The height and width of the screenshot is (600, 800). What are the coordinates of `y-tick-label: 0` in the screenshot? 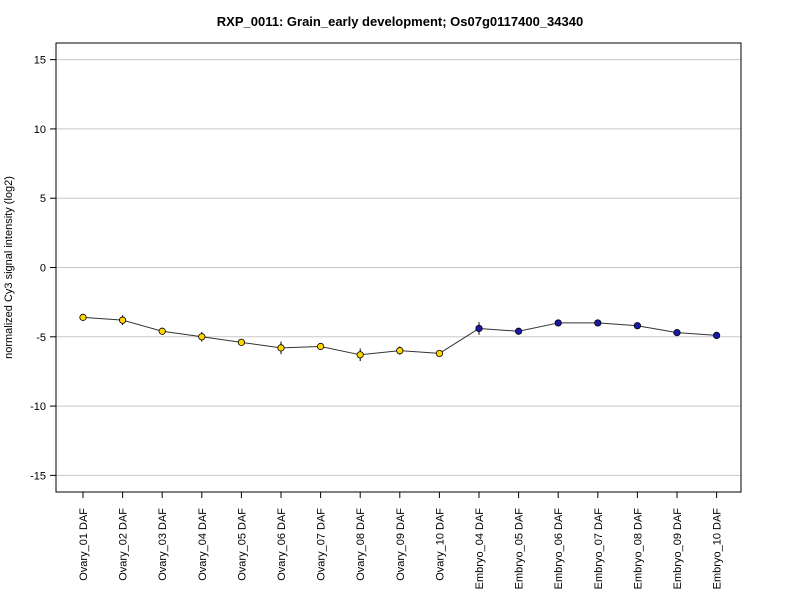 It's located at (43, 269).